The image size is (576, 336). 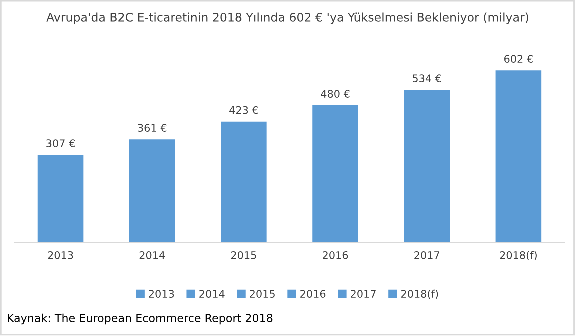 I want to click on chart-title: Avrupa'da B2C E-ticaretinin 2018 Yılında 602 € 'ya Yükselmesi Bekleniyor (milyar), so click(x=287, y=18).